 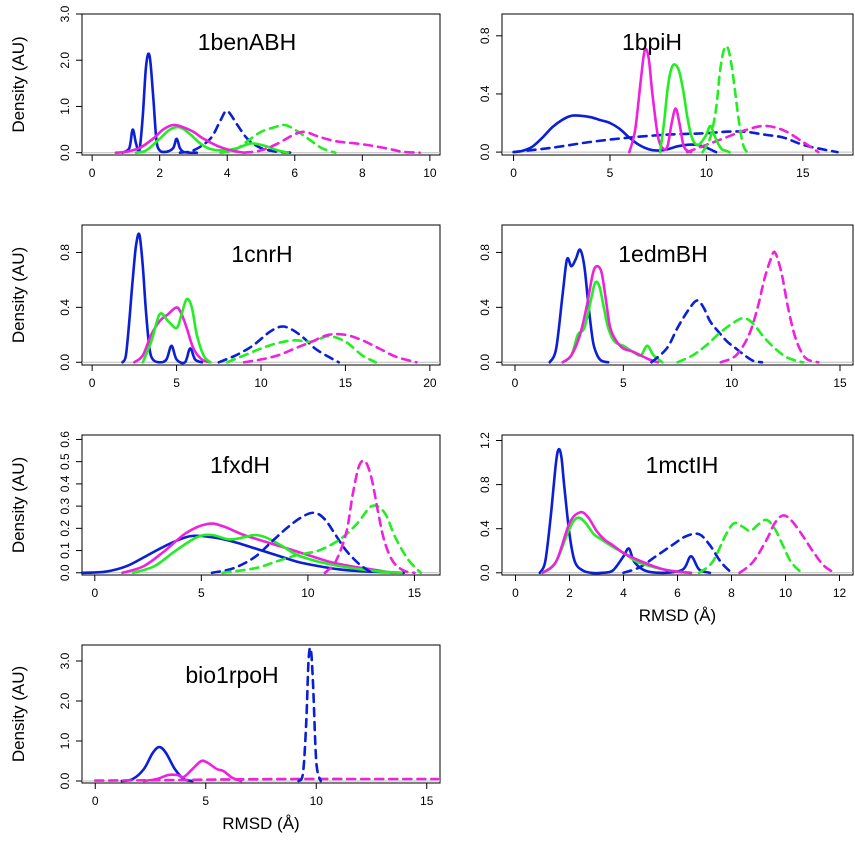 What do you see at coordinates (666, 528) in the screenshot?
I see `panel-6: 0 2 4 6 8 10 12 0.0 0.4 0.8 1.2 RMSD (Å) 1mctIH` at bounding box center [666, 528].